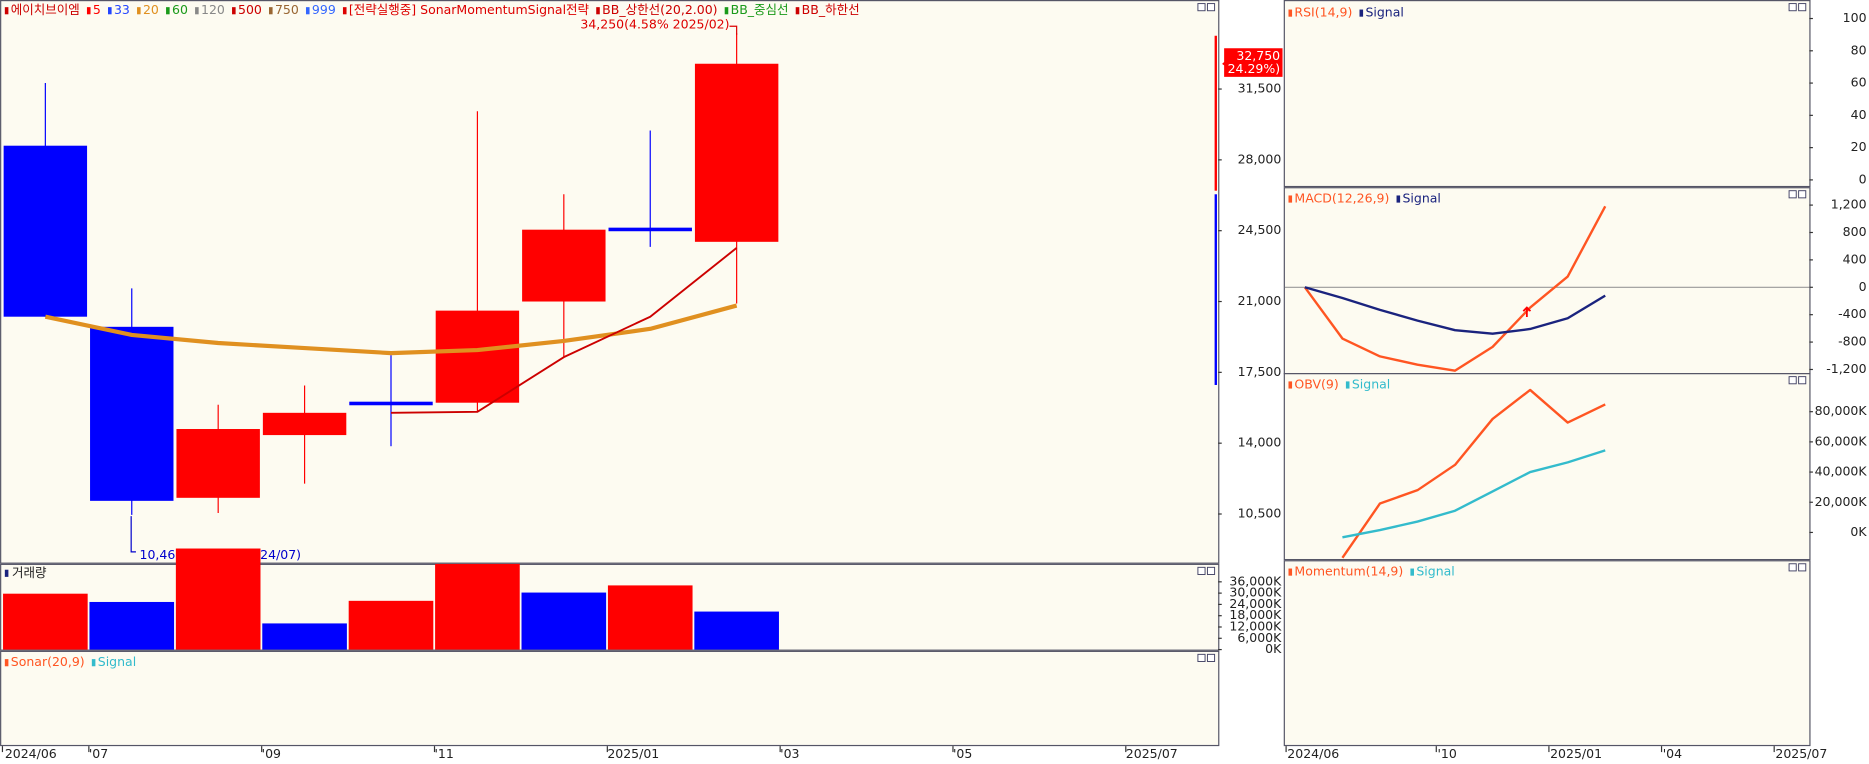 The width and height of the screenshot is (1869, 764). What do you see at coordinates (1852, 341) in the screenshot?
I see `y-tick-label: -800` at bounding box center [1852, 341].